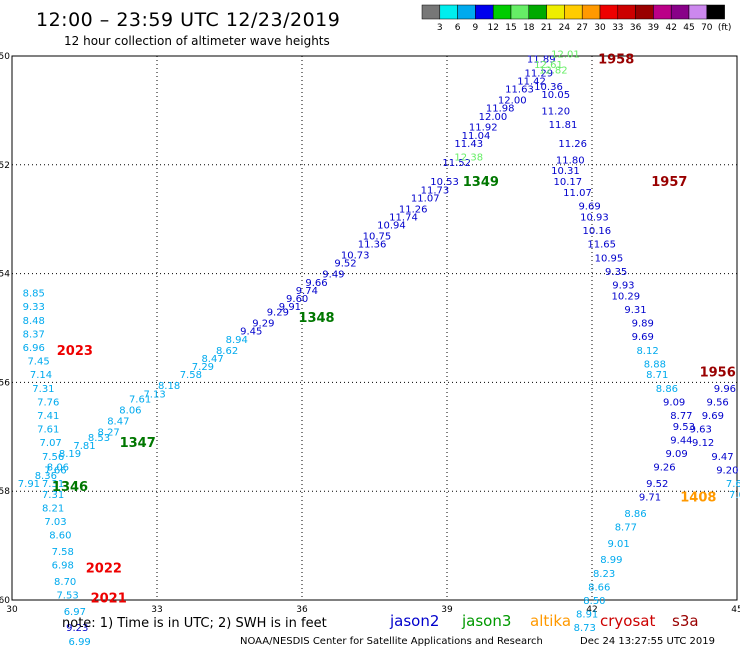  Describe the element at coordinates (563, 125) in the screenshot. I see `data-point: 11.81` at that location.